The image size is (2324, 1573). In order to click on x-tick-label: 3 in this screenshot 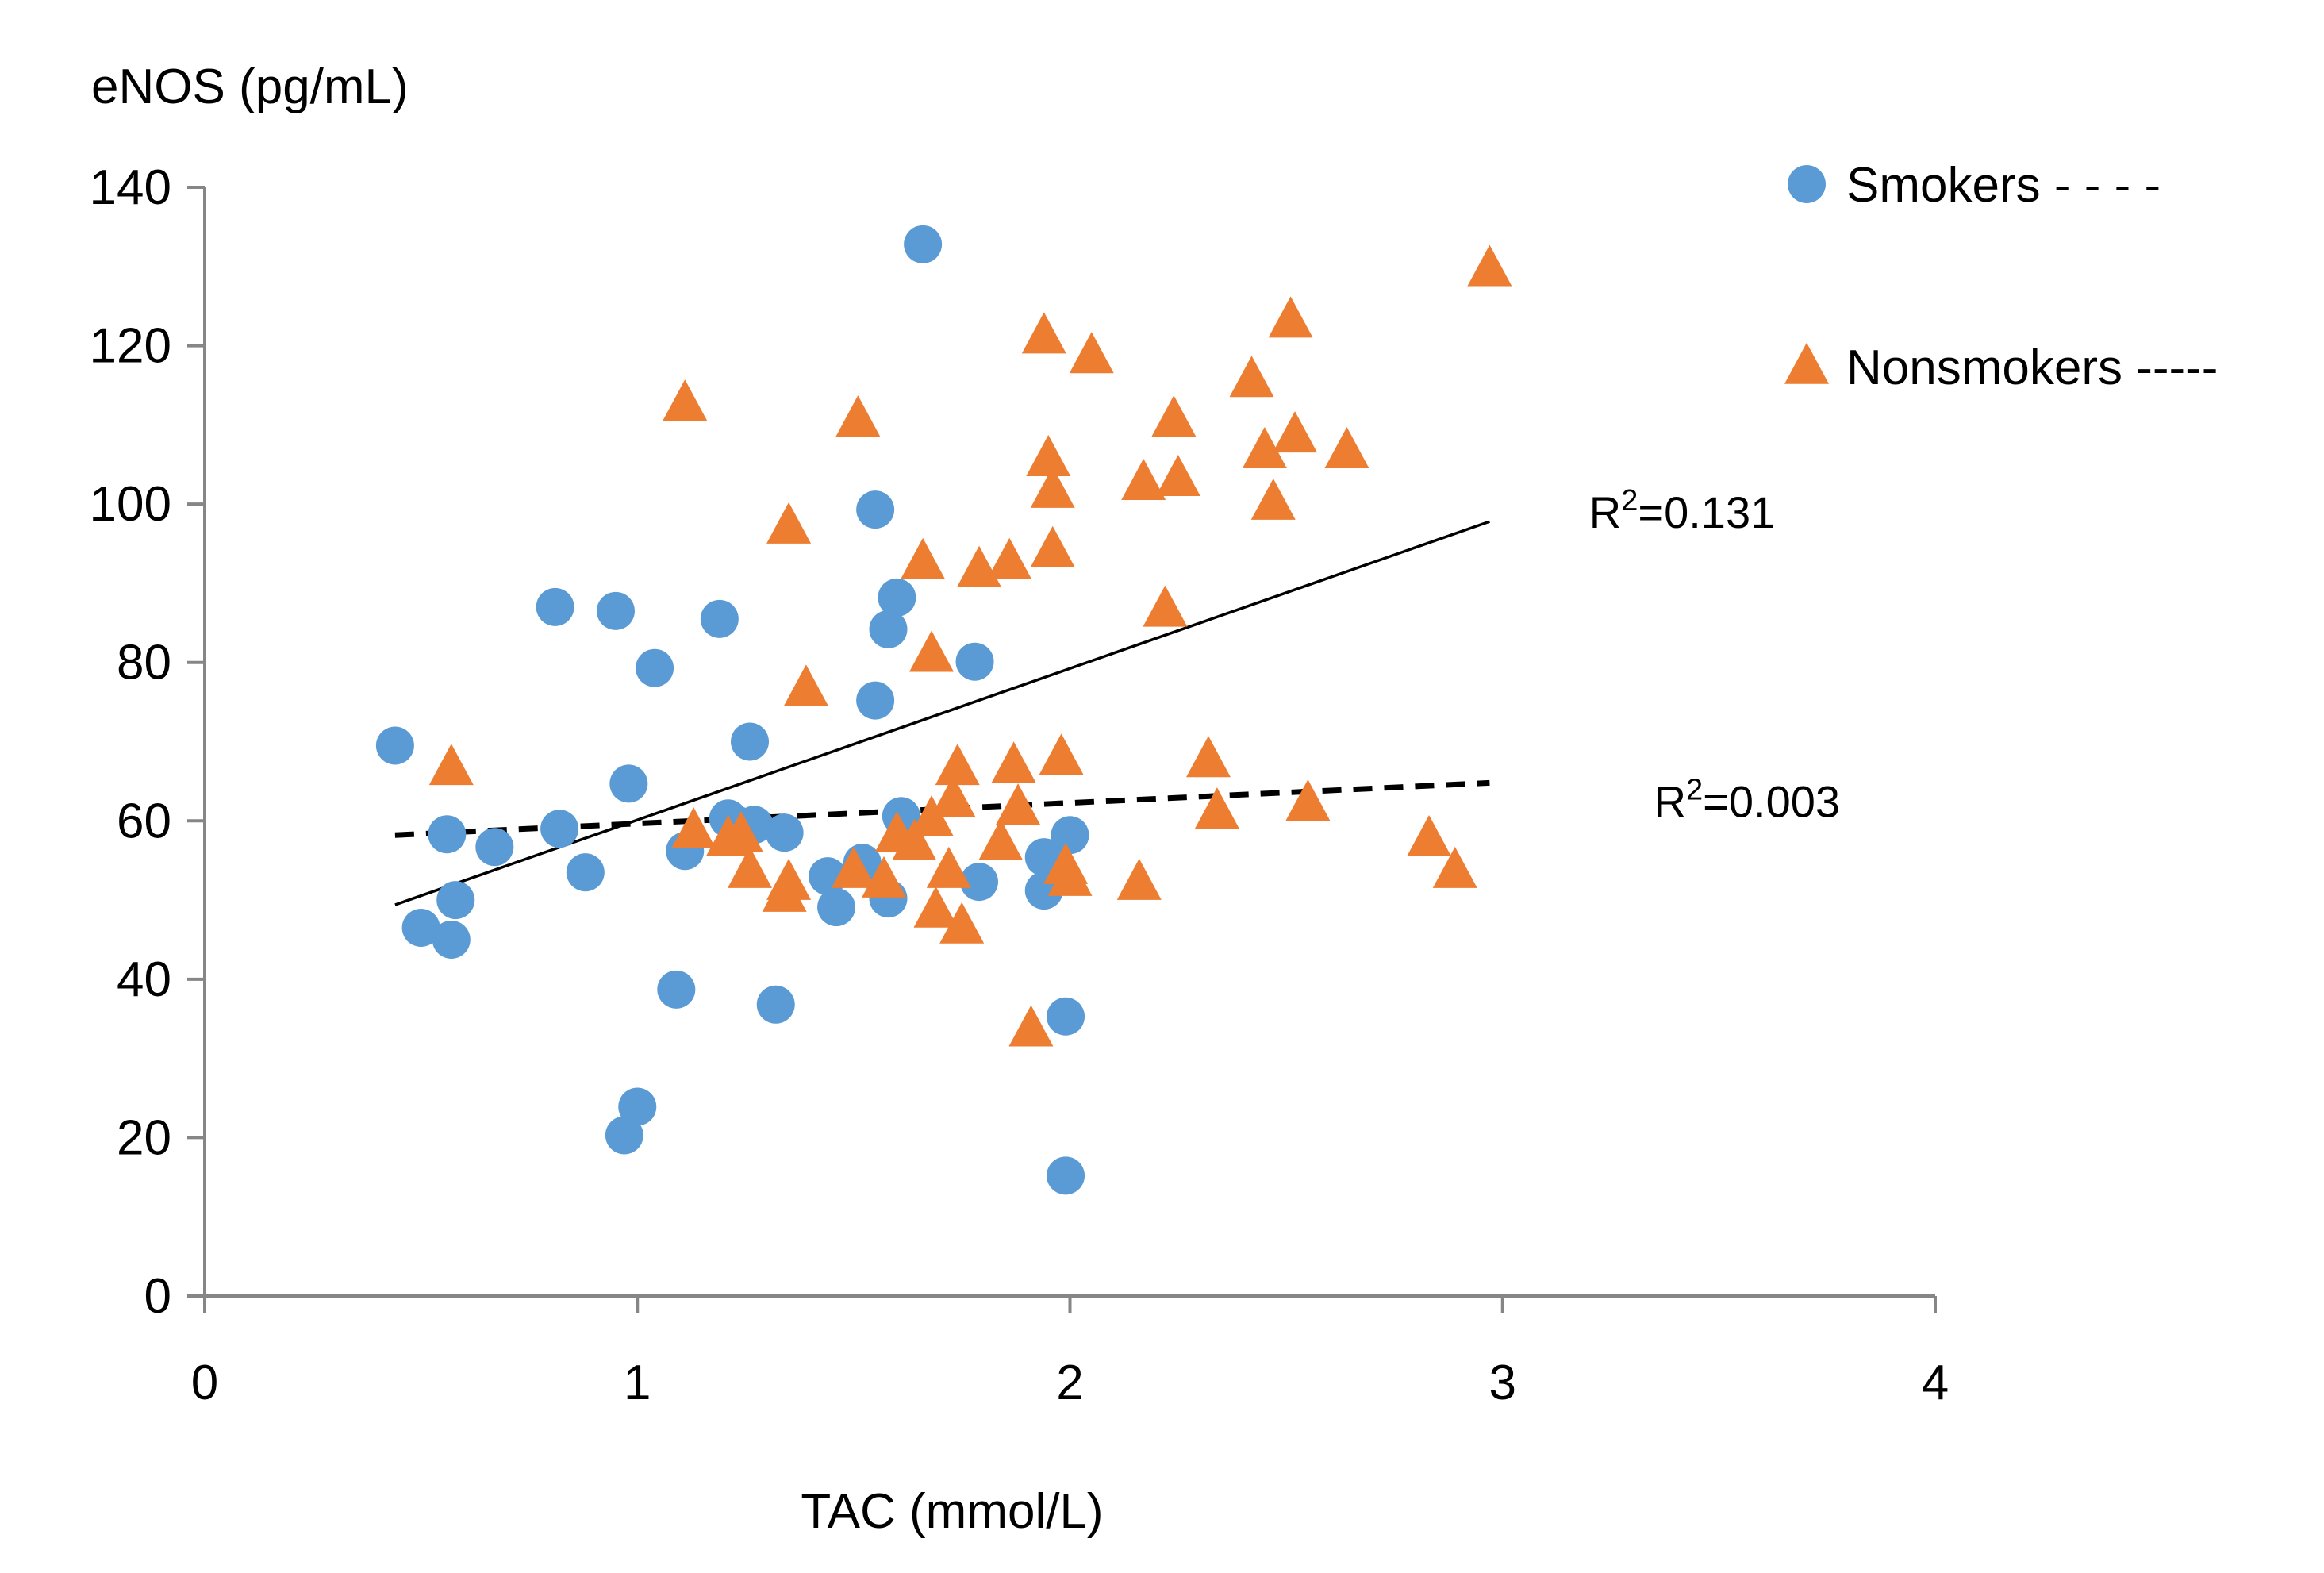, I will do `click(1502, 1383)`.